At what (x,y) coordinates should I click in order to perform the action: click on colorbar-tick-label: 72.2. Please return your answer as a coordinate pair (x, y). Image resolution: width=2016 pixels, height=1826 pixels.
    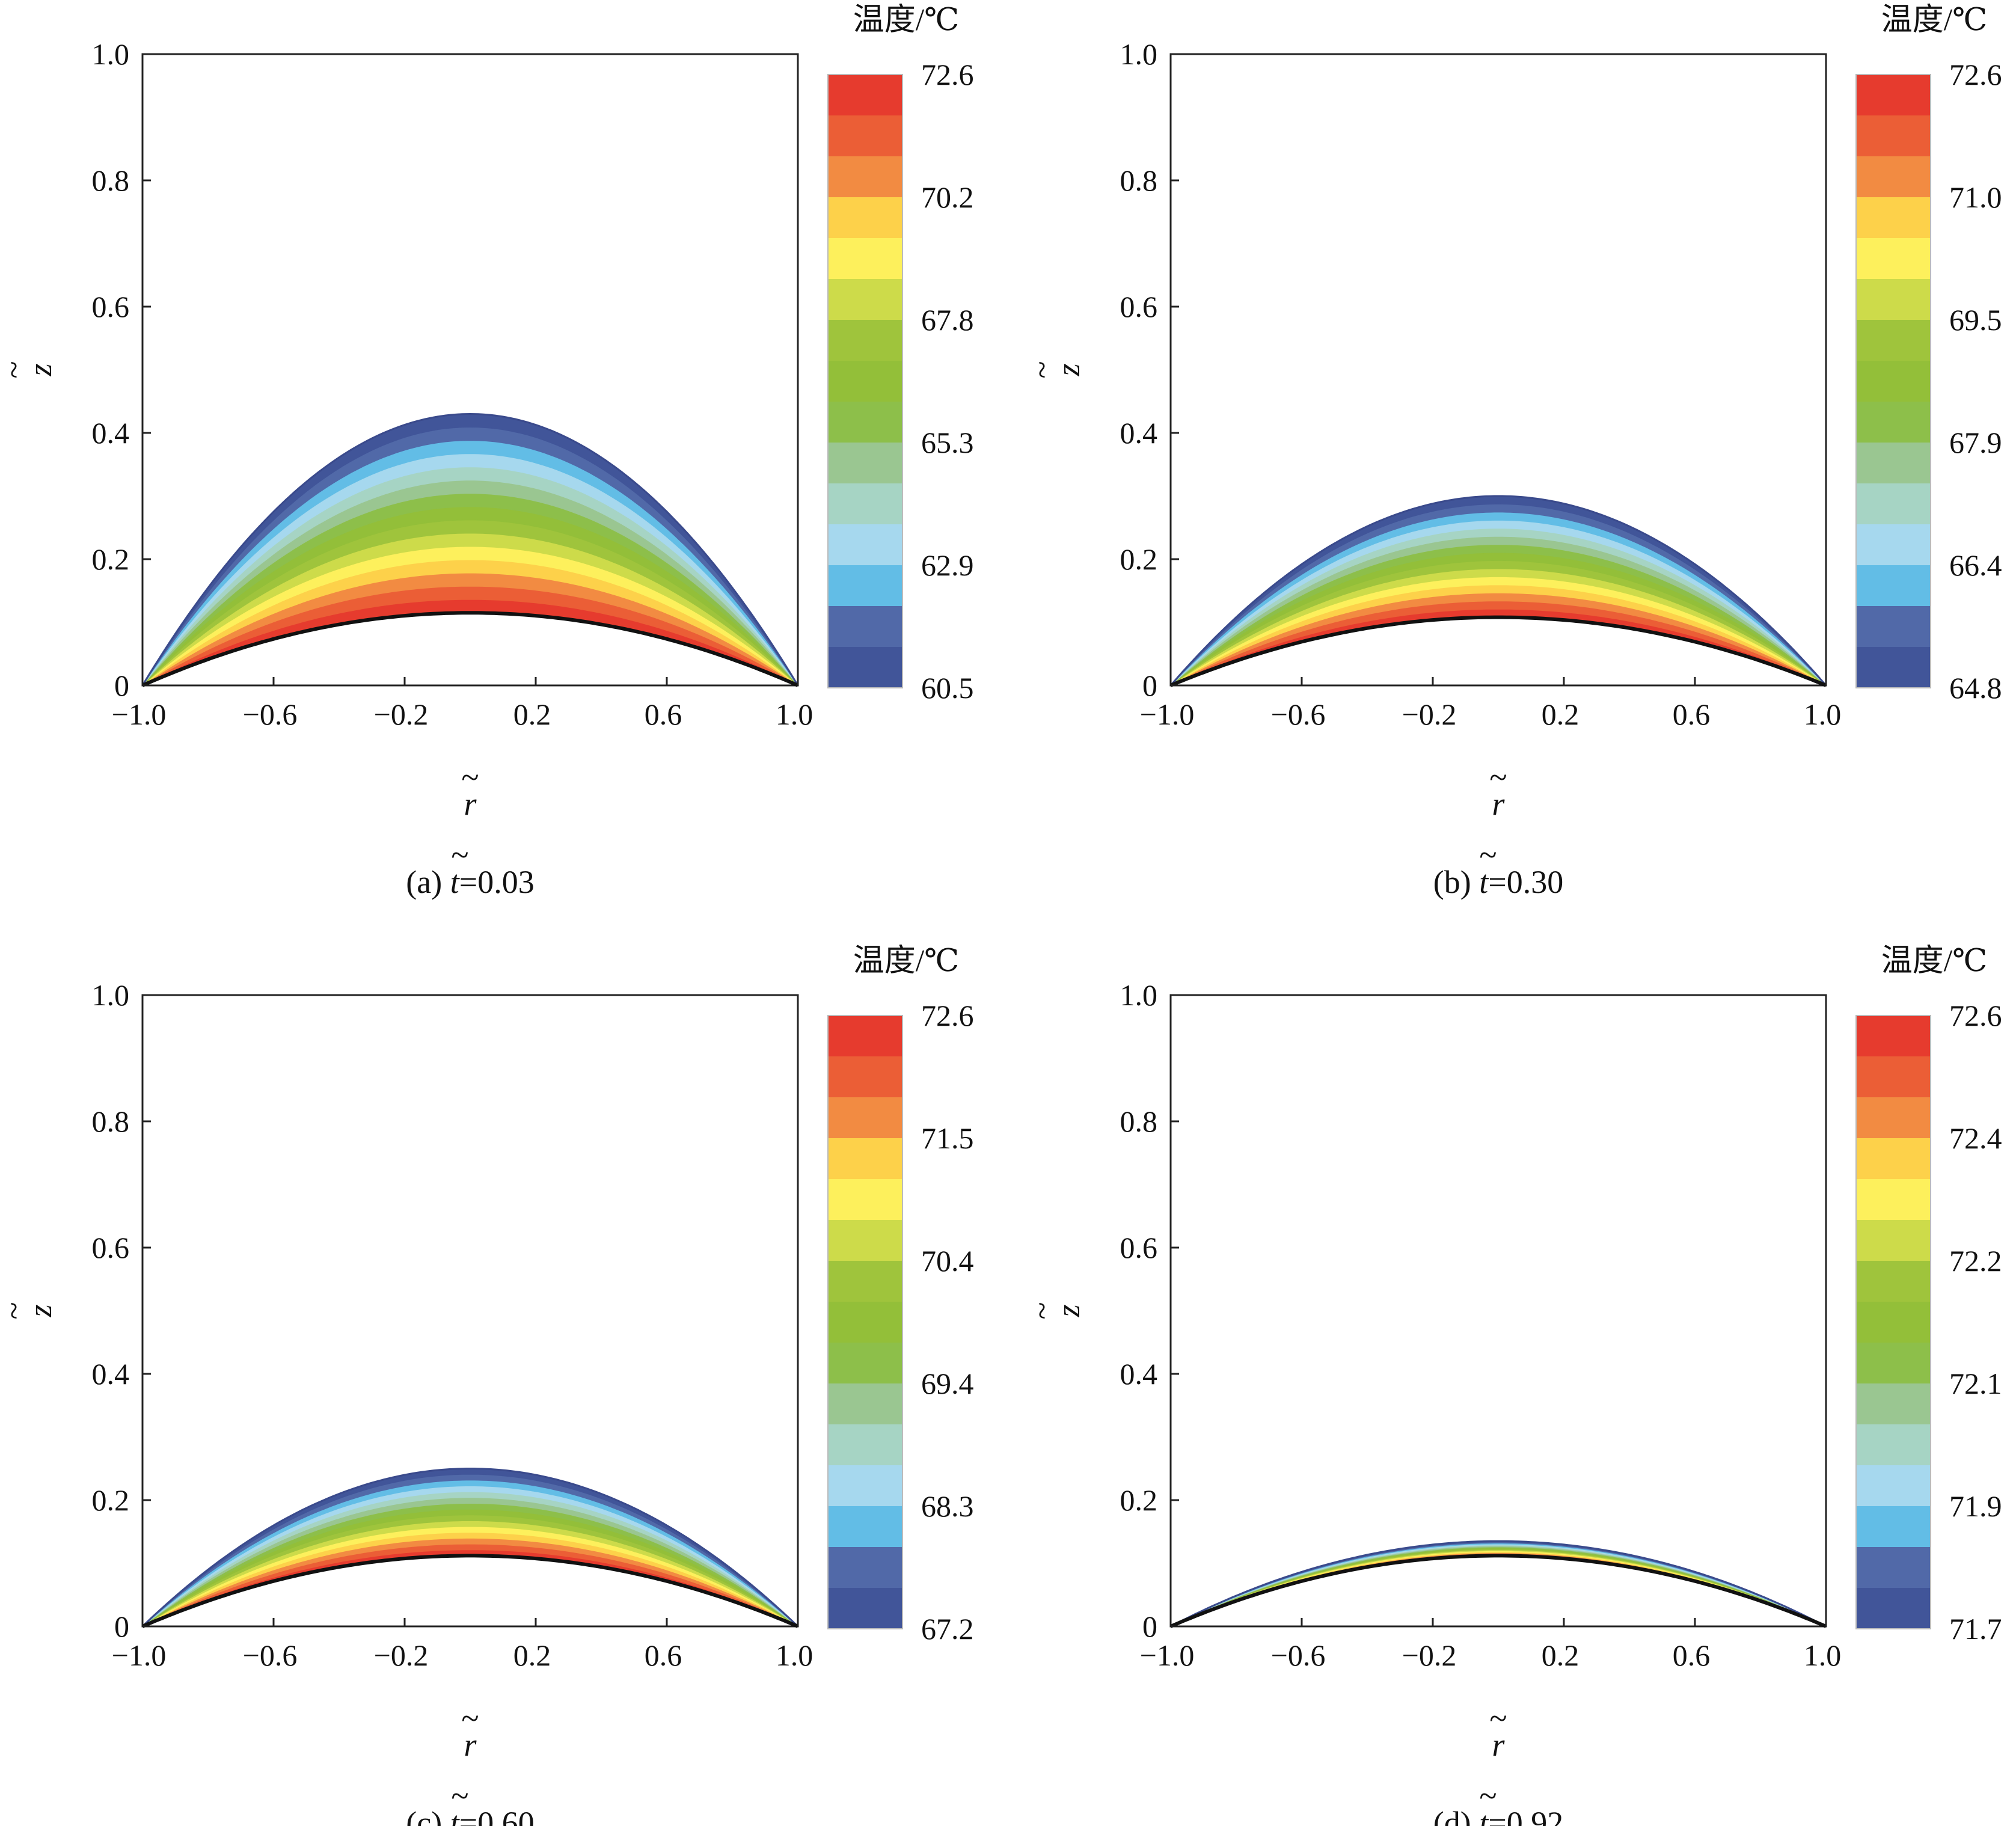
    Looking at the image, I should click on (1975, 1261).